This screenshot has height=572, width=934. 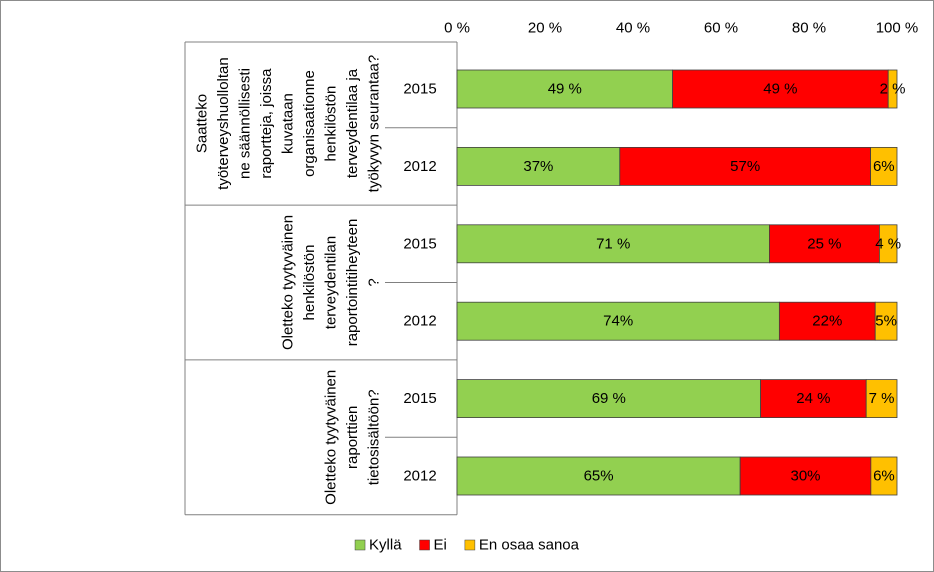 I want to click on legend-item-ei: Ei, so click(x=433, y=545).